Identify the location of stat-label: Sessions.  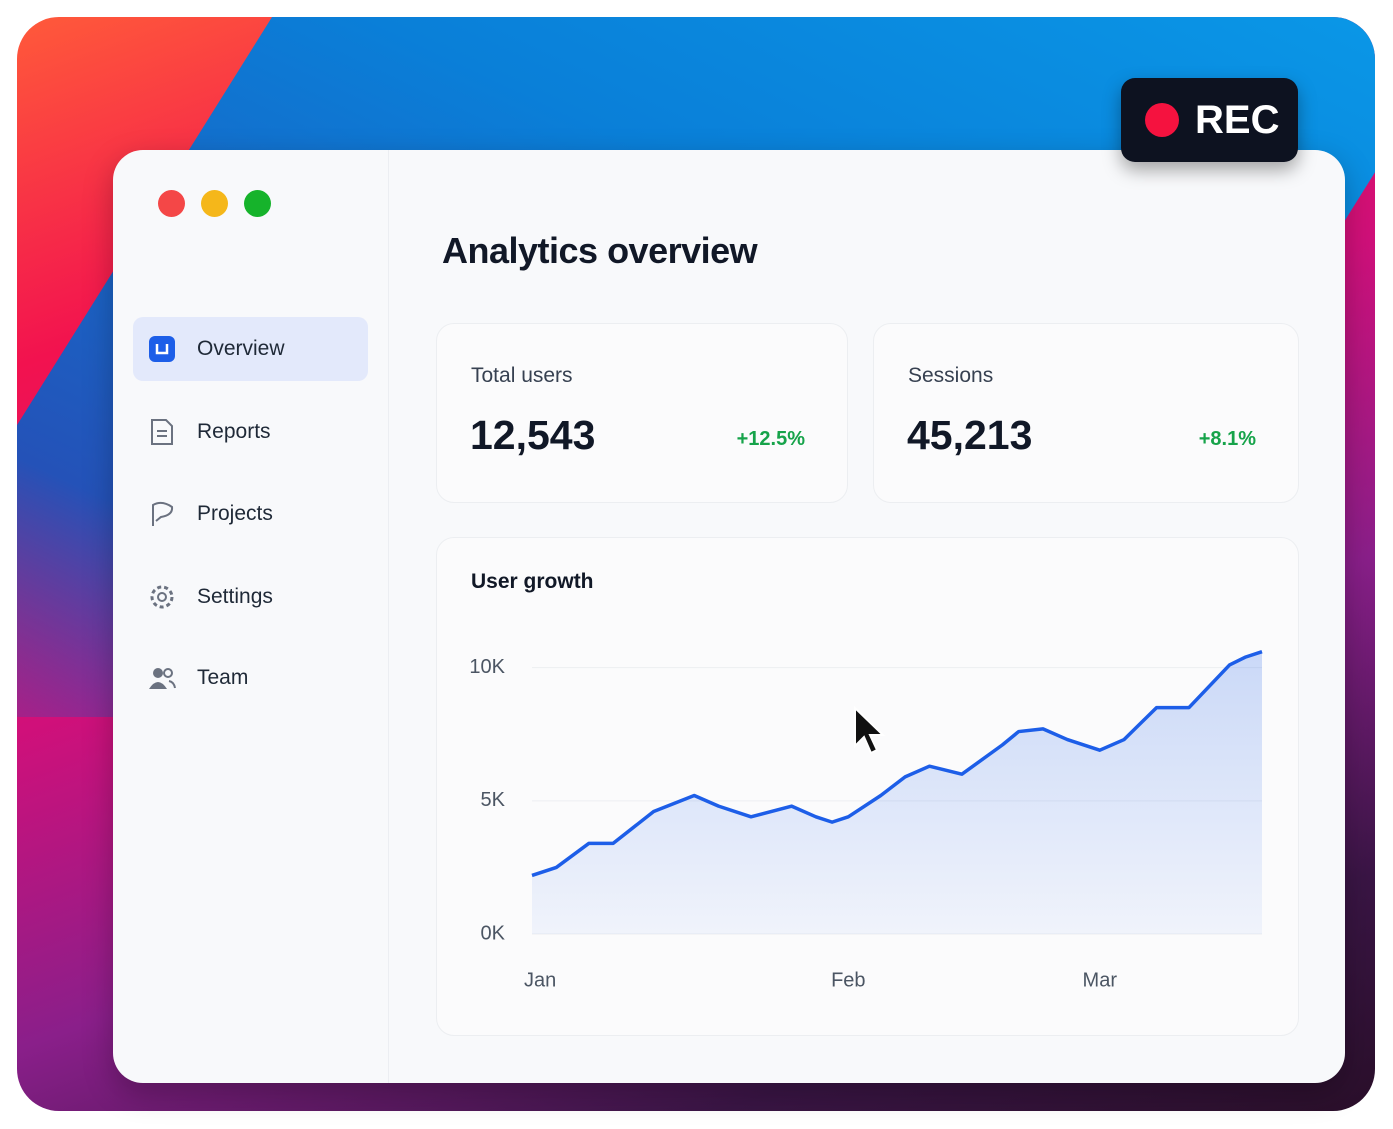
(951, 375).